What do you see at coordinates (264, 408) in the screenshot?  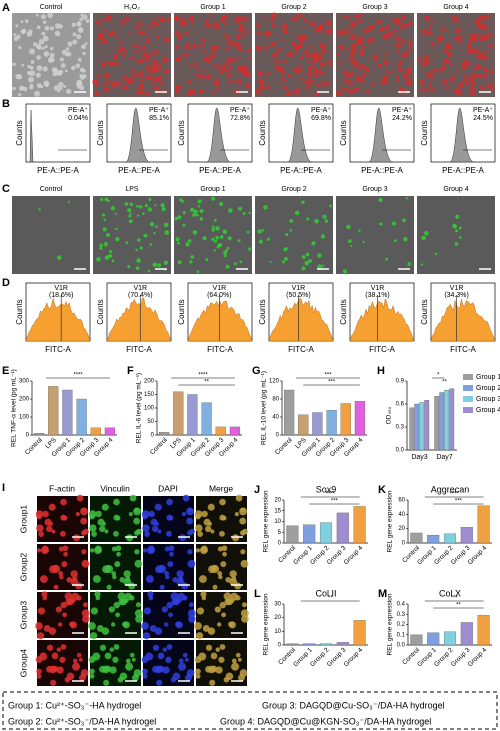 I see `y-axis-label: REL IL-10 level (pg mL⁻¹)` at bounding box center [264, 408].